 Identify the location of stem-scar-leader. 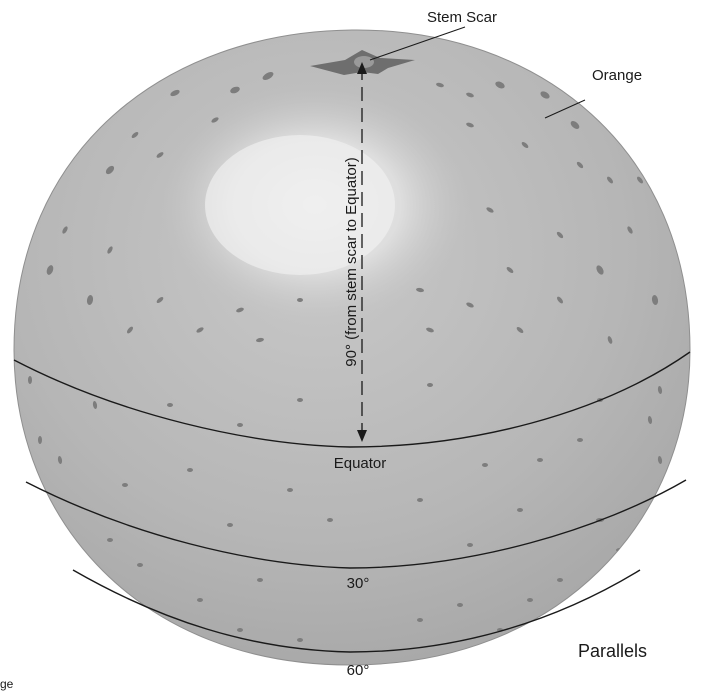
(417, 43).